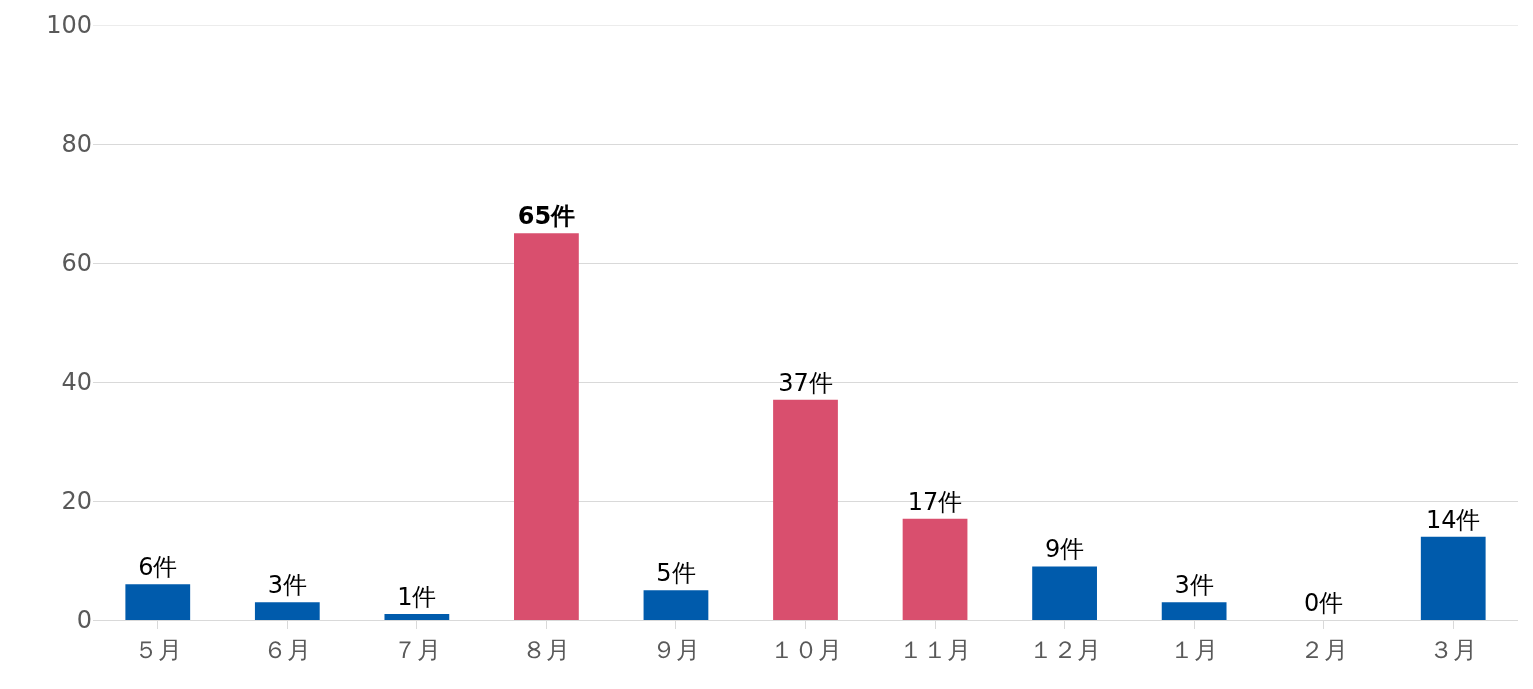  I want to click on y-tick-label: 80, so click(76, 144).